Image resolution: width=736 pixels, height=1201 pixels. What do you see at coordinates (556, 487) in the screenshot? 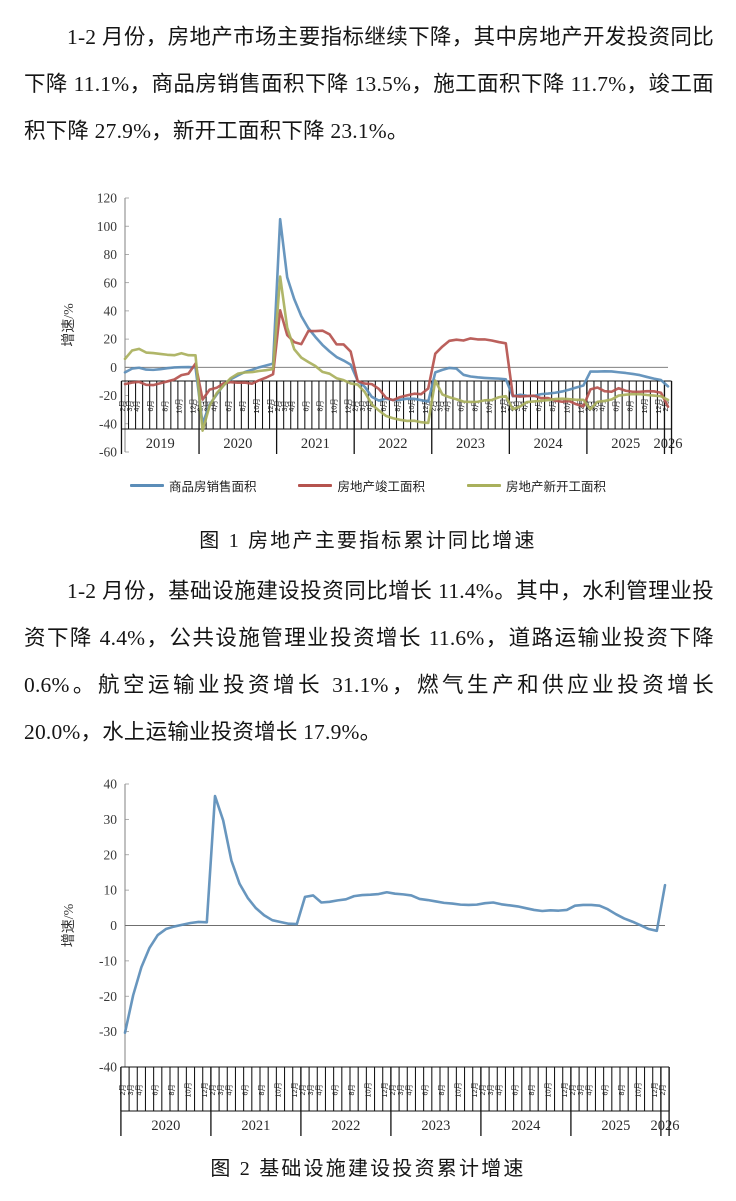
I see `legend-label-2: 房地产新开工面积` at bounding box center [556, 487].